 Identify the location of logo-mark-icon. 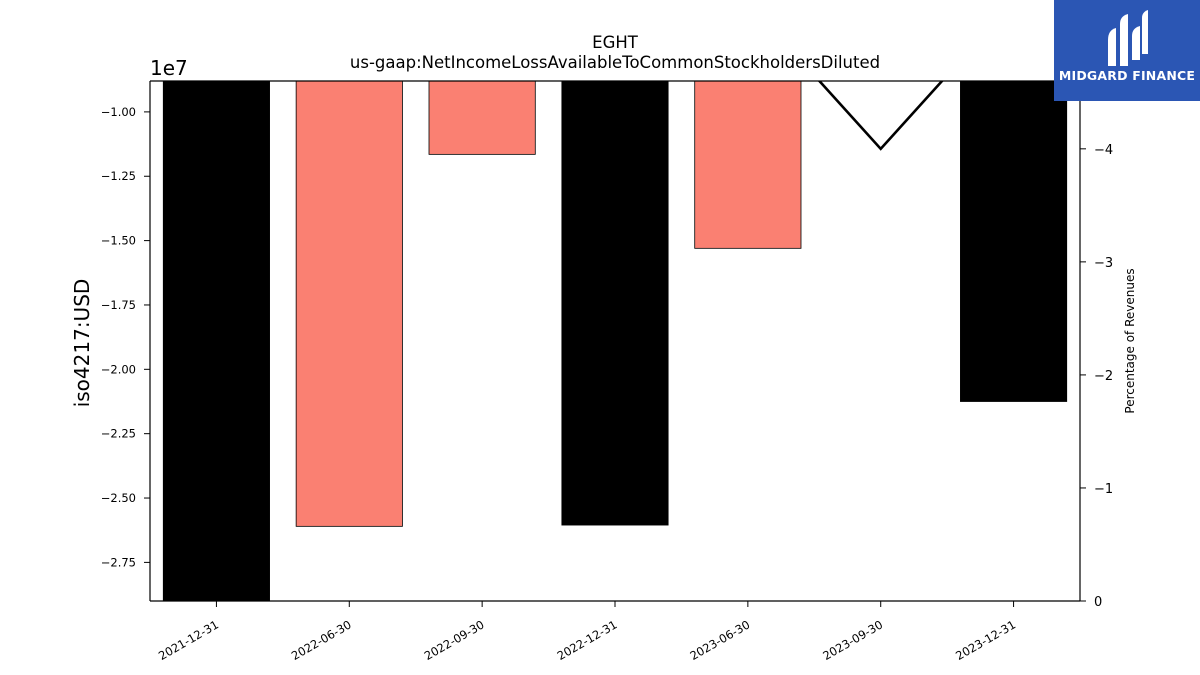
(1128, 38).